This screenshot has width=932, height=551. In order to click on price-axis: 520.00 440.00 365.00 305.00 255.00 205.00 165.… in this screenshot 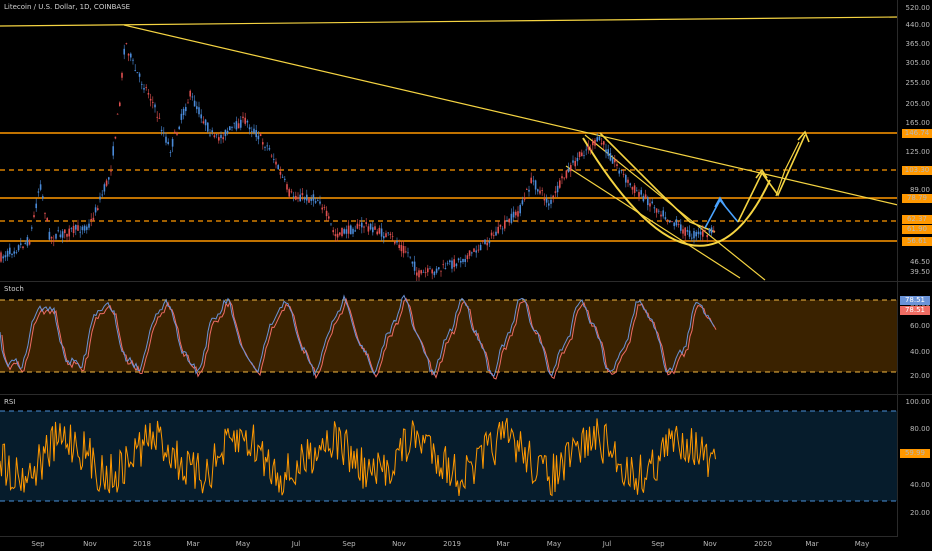, I will do `click(914, 140)`.